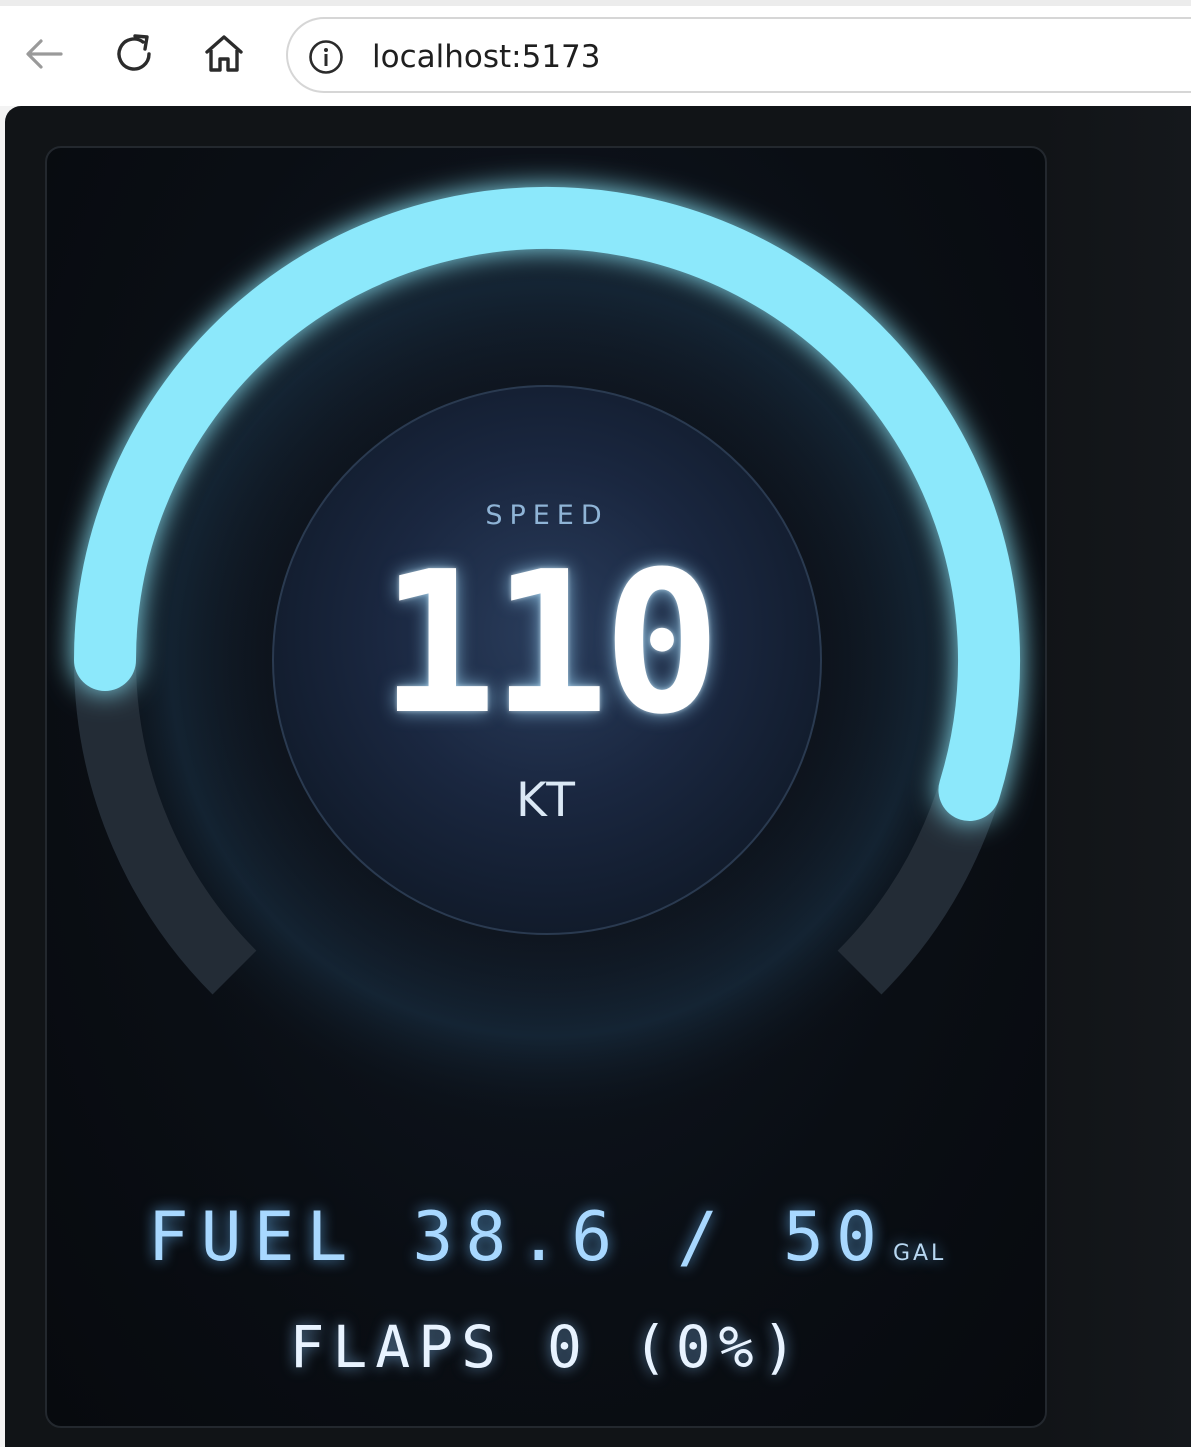 The width and height of the screenshot is (1191, 1447). Describe the element at coordinates (549, 644) in the screenshot. I see `speed-readout: 110` at that location.